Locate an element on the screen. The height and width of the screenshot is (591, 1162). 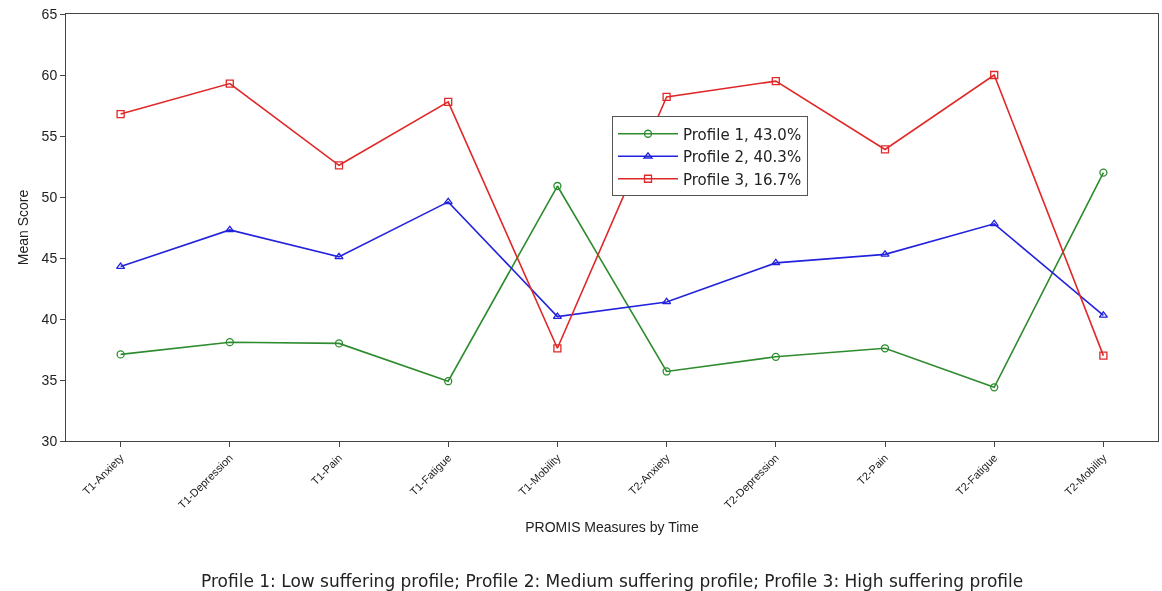
legend-label: Profile 2, 40.3% is located at coordinates (742, 157).